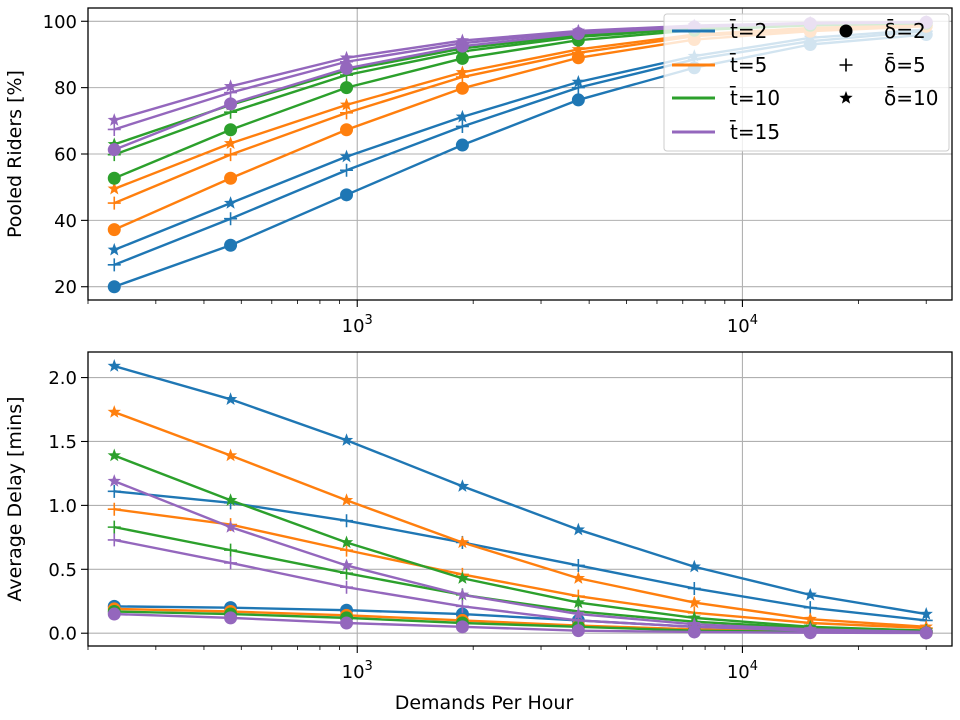 The height and width of the screenshot is (720, 960). Describe the element at coordinates (806, 82) in the screenshot. I see `legend-box` at that location.